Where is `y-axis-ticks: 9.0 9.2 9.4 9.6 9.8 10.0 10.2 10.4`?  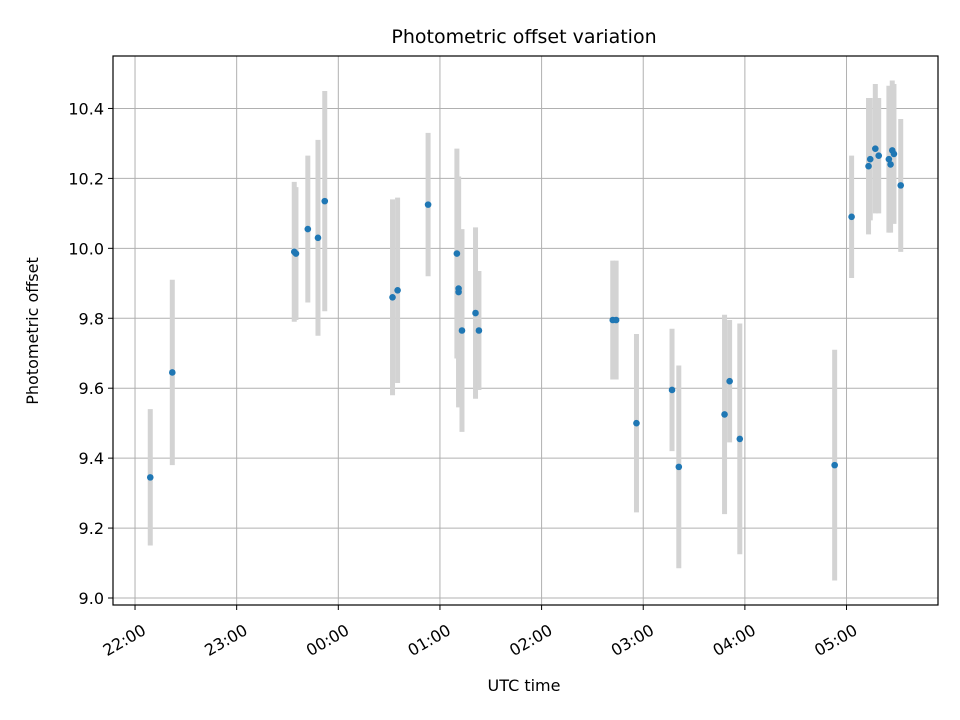
y-axis-ticks: 9.0 9.2 9.4 9.6 9.8 10.0 10.2 10.4 is located at coordinates (90, 353).